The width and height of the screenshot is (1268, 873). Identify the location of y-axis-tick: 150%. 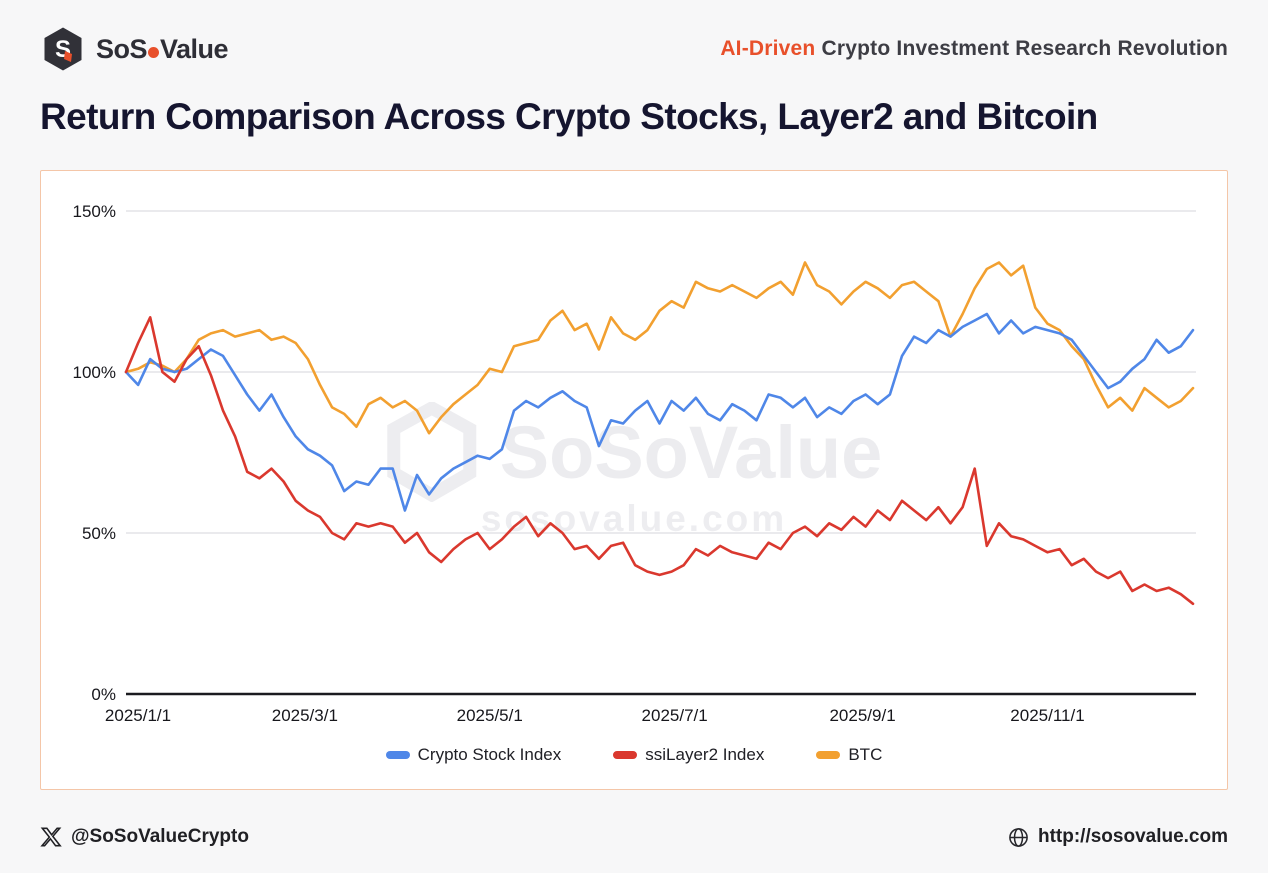
(94, 211).